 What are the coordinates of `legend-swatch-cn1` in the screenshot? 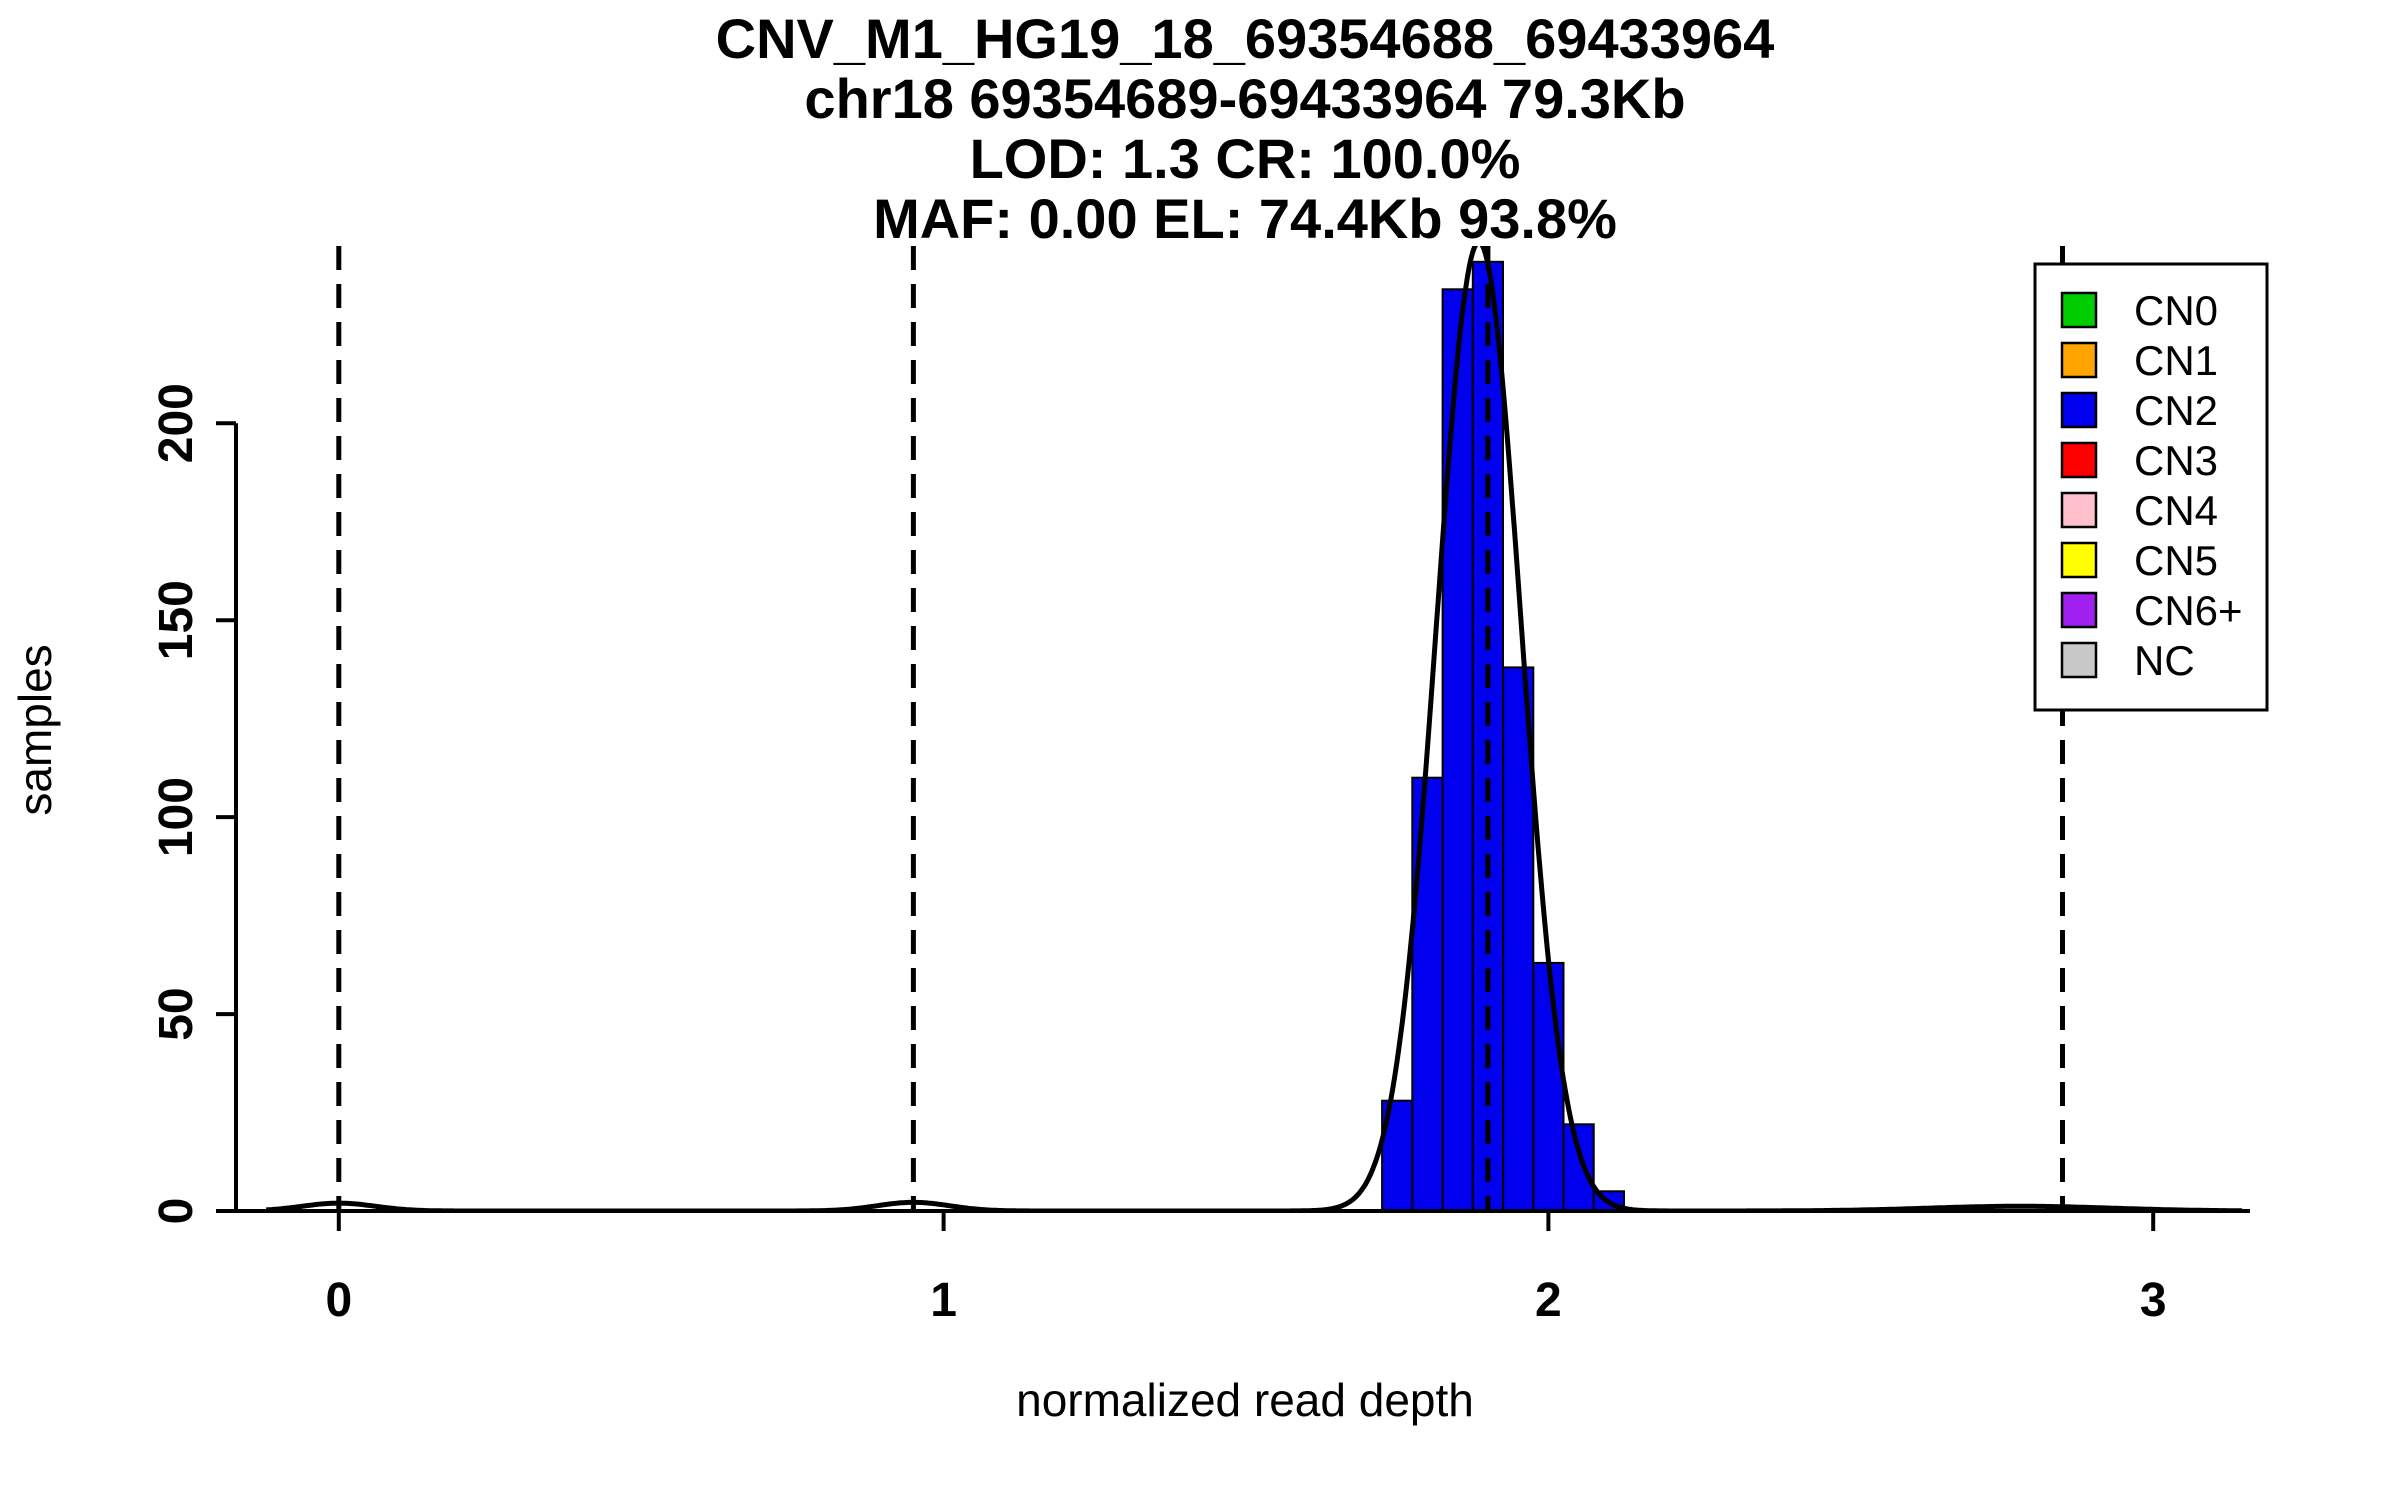 It's located at (2079, 360).